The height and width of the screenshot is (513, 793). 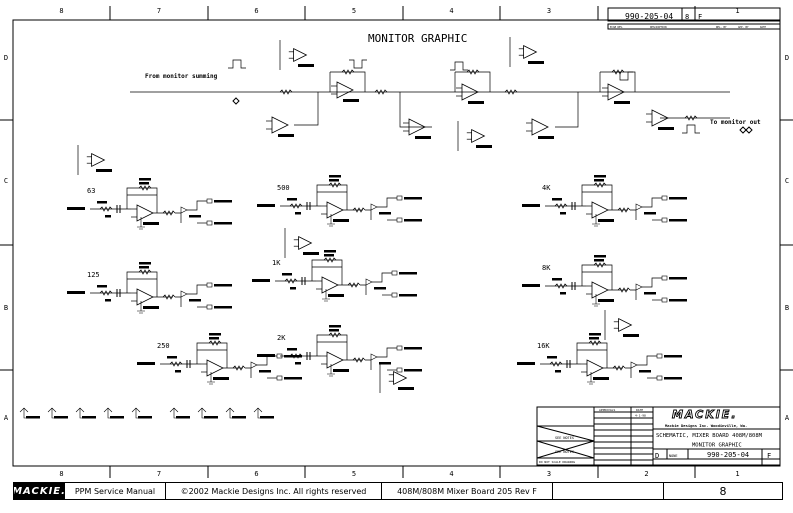 What do you see at coordinates (451, 11) in the screenshot?
I see `column-label: 4` at bounding box center [451, 11].